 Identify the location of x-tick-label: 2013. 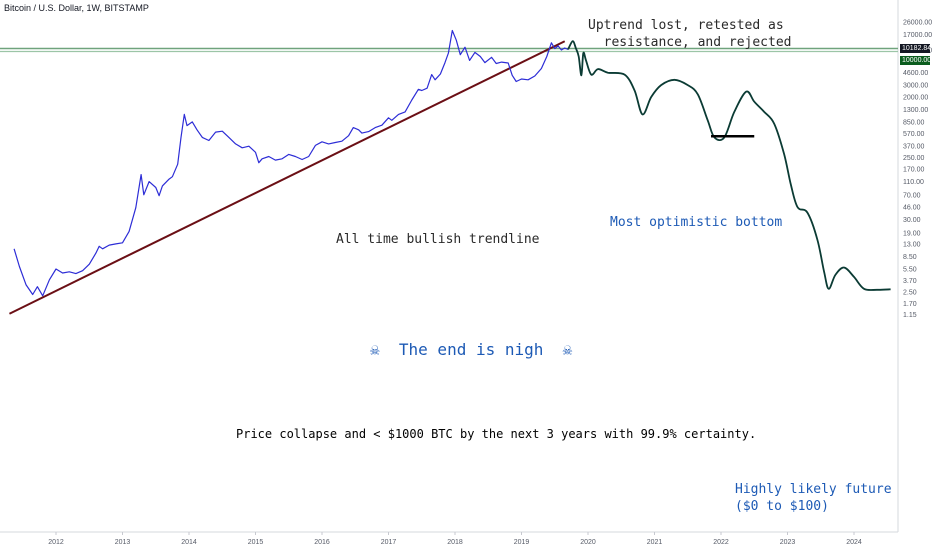
(123, 542).